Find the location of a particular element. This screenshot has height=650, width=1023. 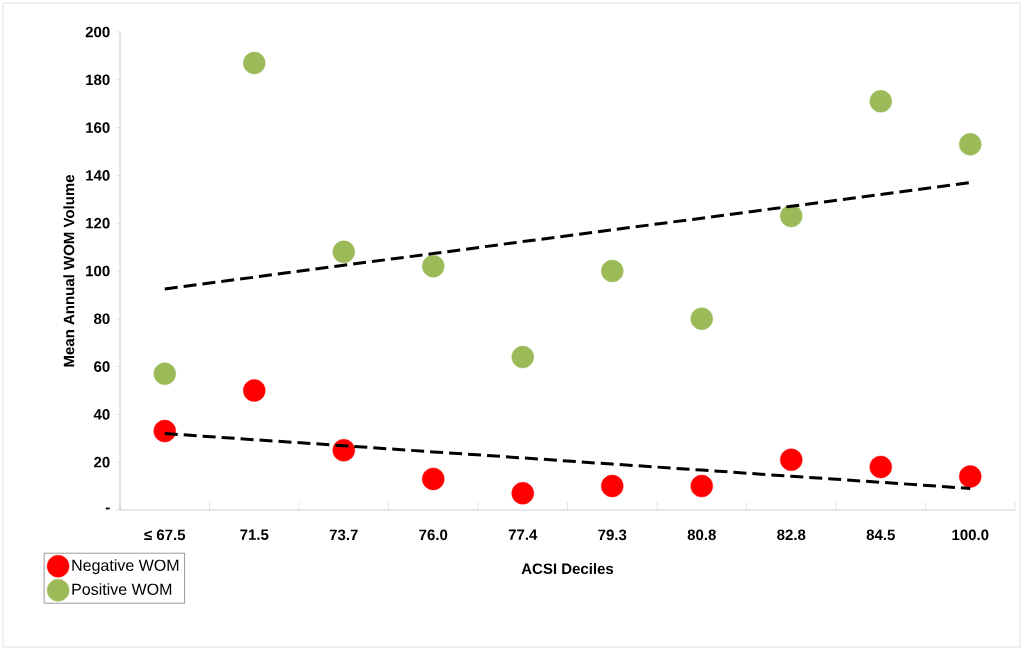

x-tick-label: ≤ 67.5 is located at coordinates (165, 535).